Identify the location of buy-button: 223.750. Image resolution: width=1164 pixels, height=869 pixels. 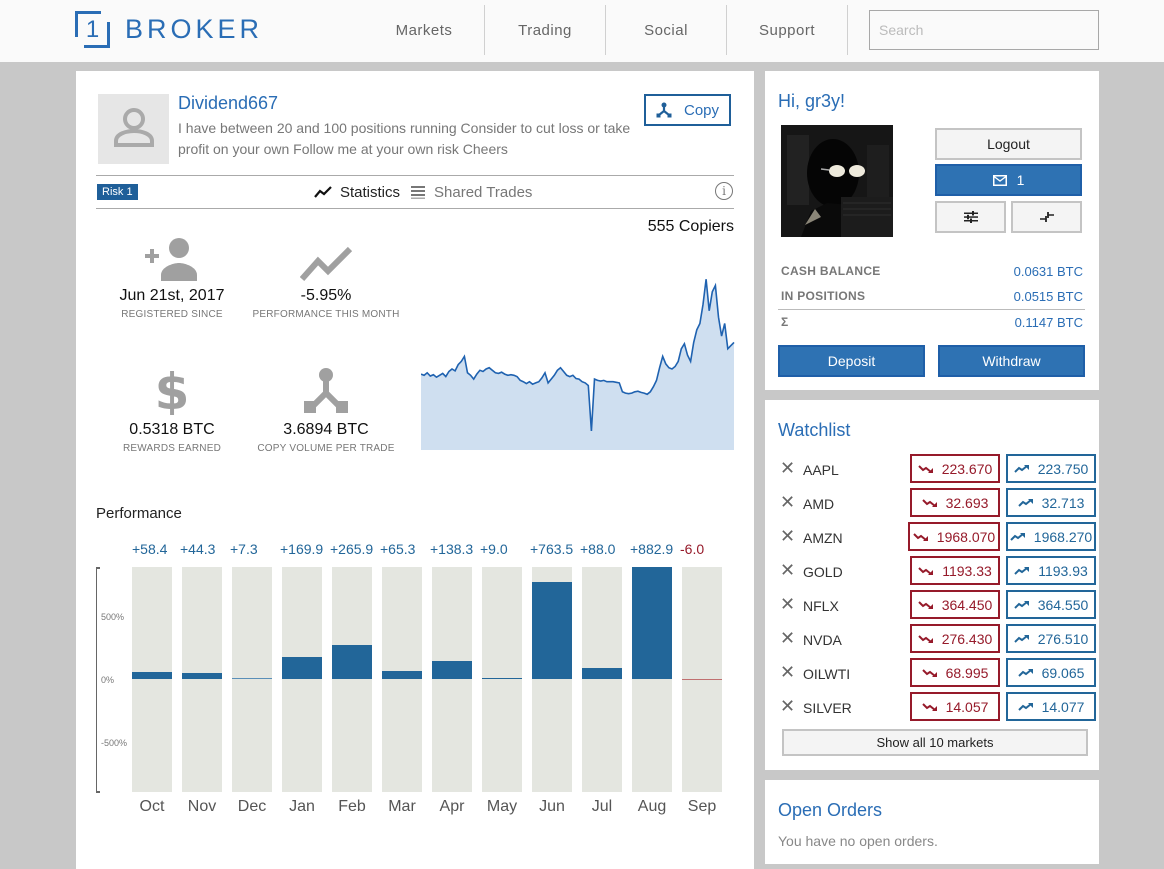
(1051, 468).